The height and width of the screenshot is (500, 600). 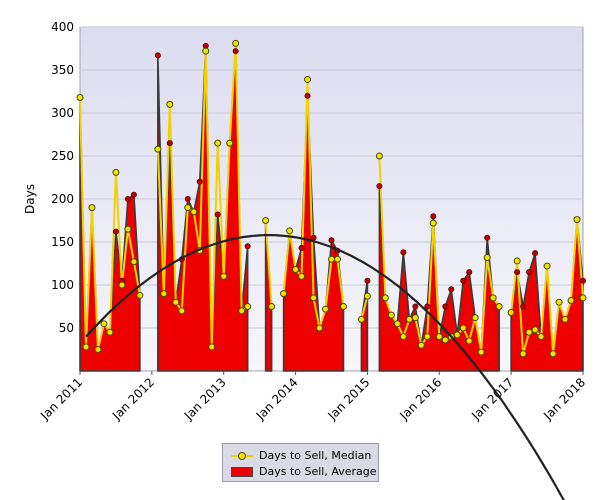 What do you see at coordinates (66, 328) in the screenshot?
I see `y-tick-label: 50` at bounding box center [66, 328].